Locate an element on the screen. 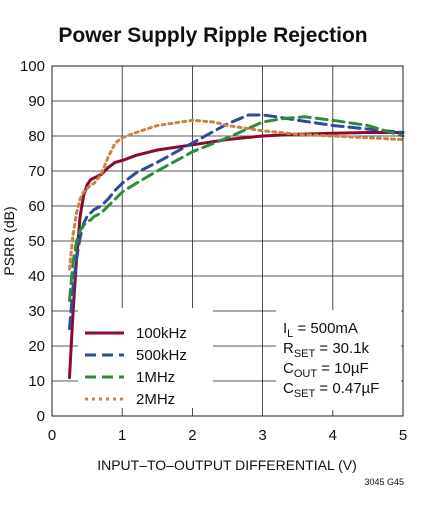  x-tick-label: 3 is located at coordinates (262, 435).